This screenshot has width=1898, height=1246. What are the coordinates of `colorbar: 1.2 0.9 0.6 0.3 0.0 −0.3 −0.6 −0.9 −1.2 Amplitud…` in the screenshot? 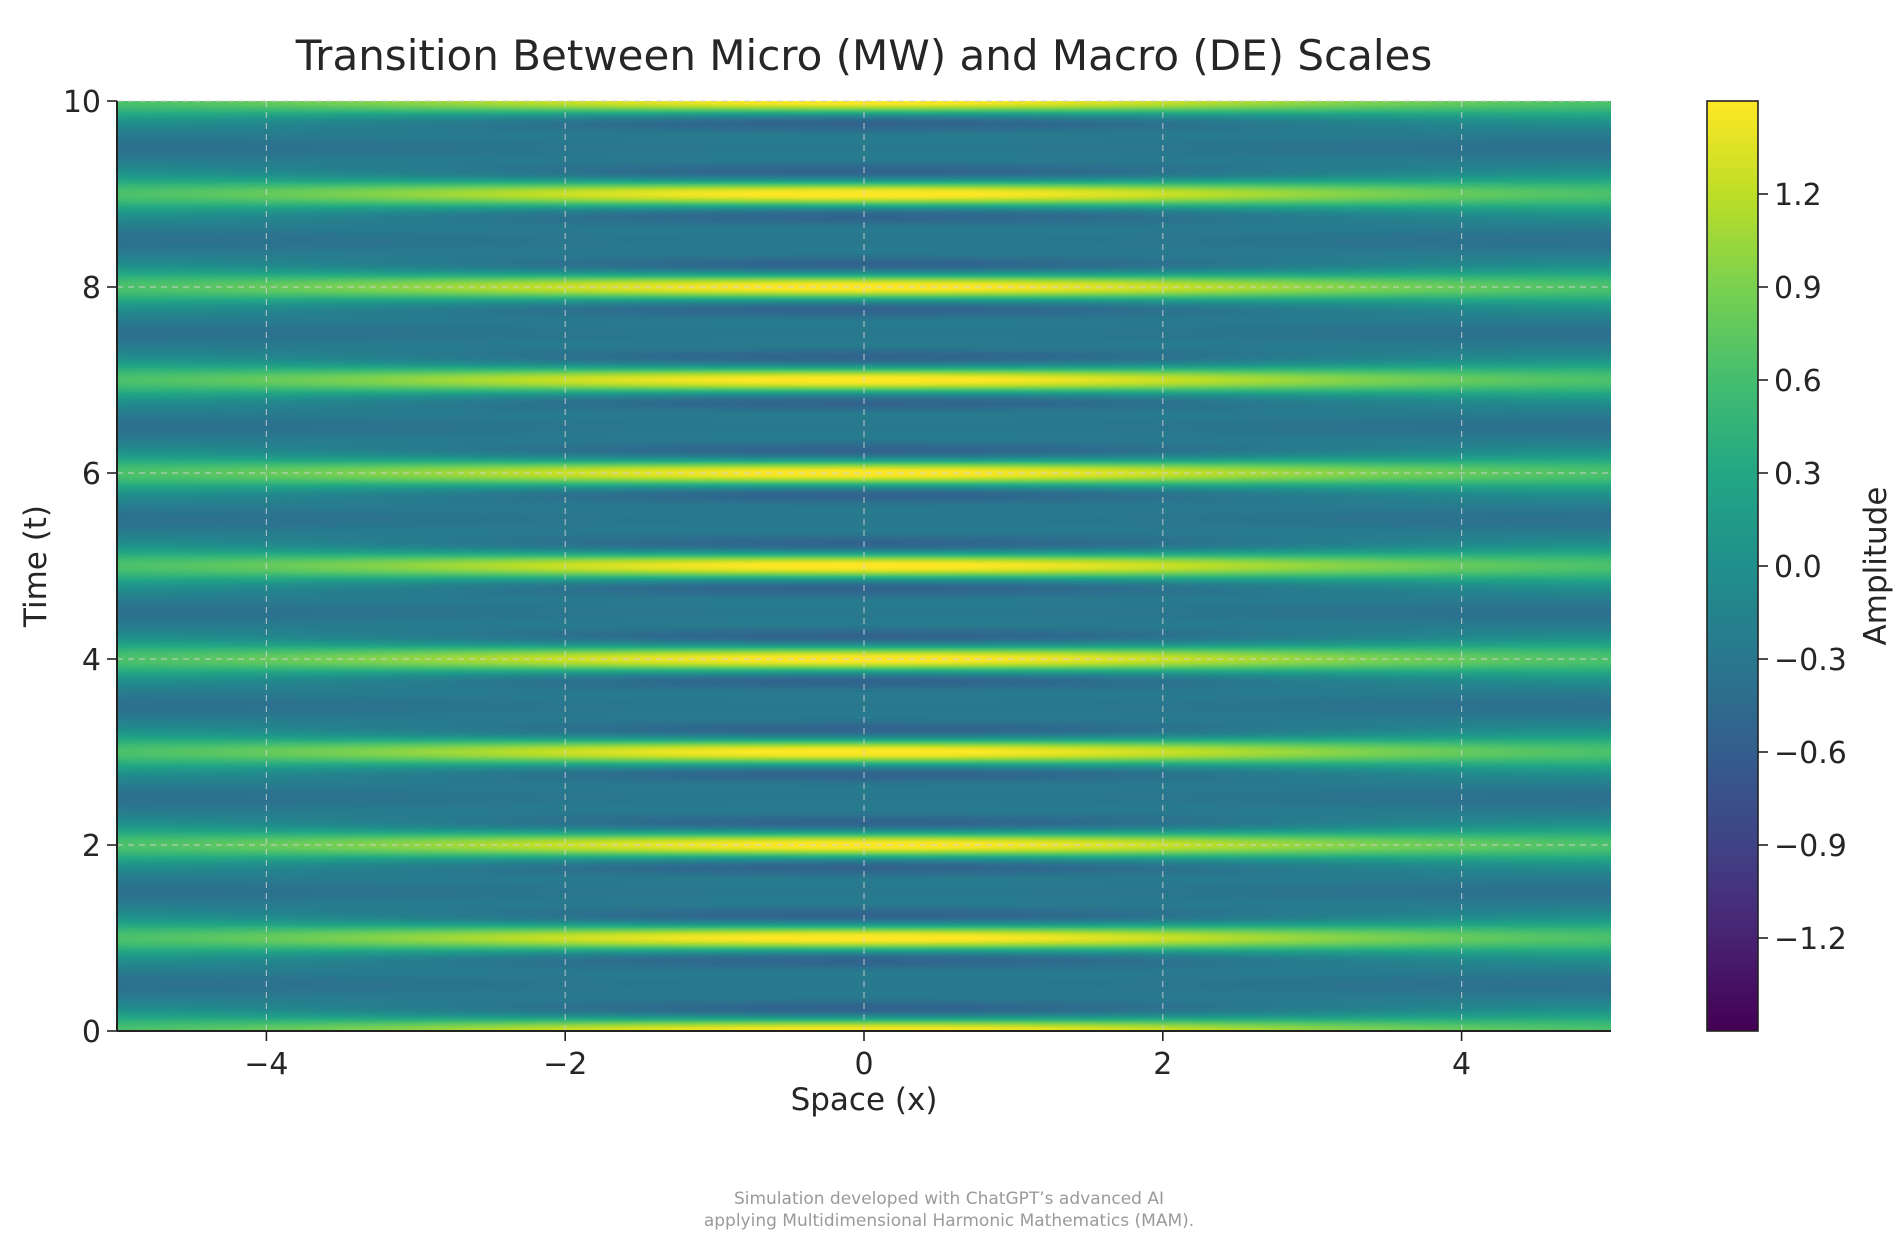 It's located at (1800, 566).